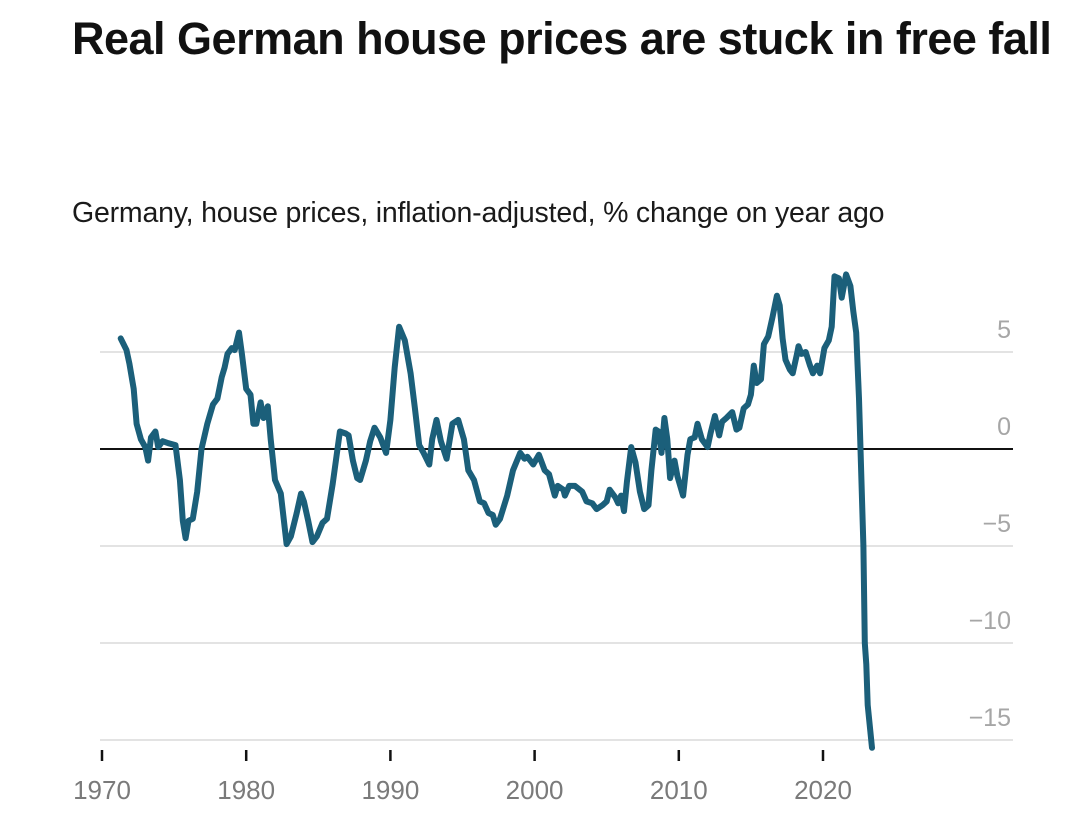 This screenshot has width=1087, height=817. What do you see at coordinates (990, 621) in the screenshot?
I see `y-tick-label: −10` at bounding box center [990, 621].